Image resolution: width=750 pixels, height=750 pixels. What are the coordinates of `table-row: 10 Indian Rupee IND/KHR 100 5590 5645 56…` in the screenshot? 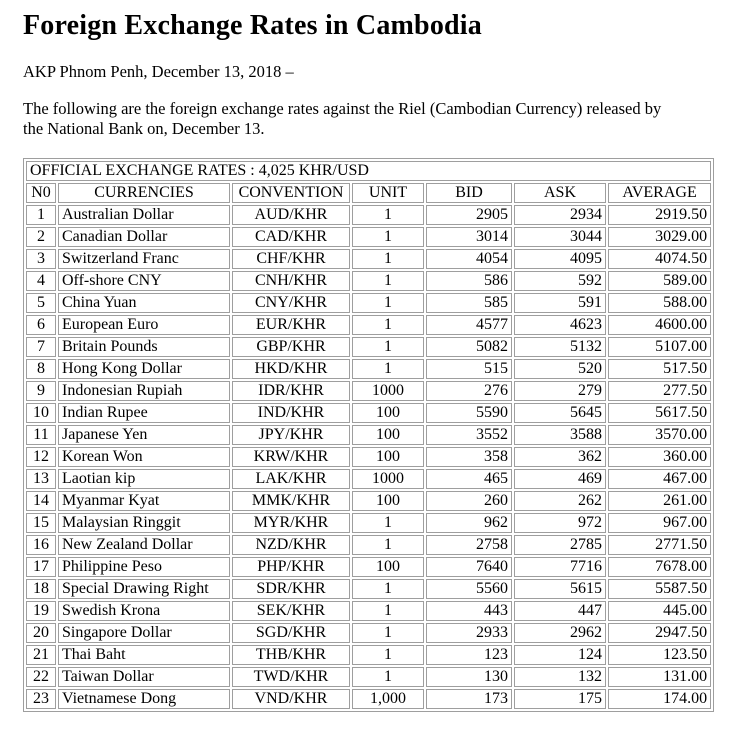 It's located at (369, 413).